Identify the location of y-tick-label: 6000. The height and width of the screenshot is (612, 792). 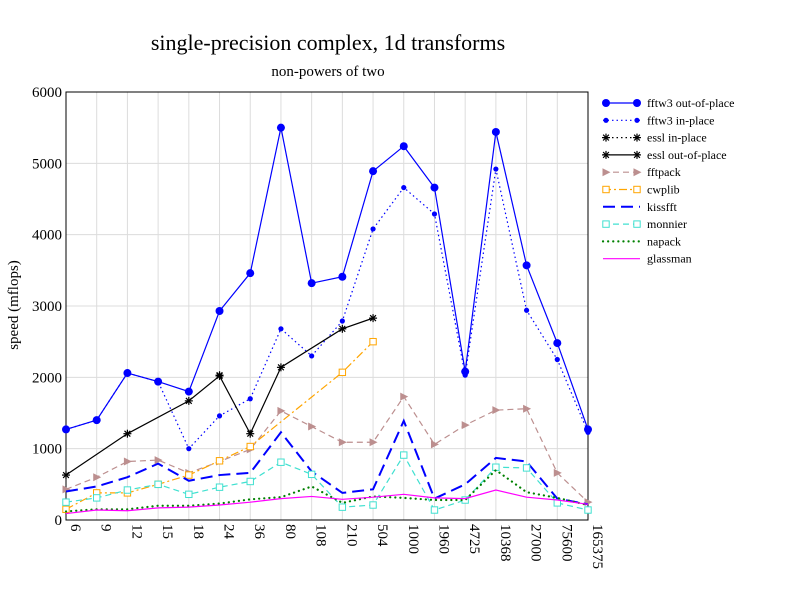
(47, 93).